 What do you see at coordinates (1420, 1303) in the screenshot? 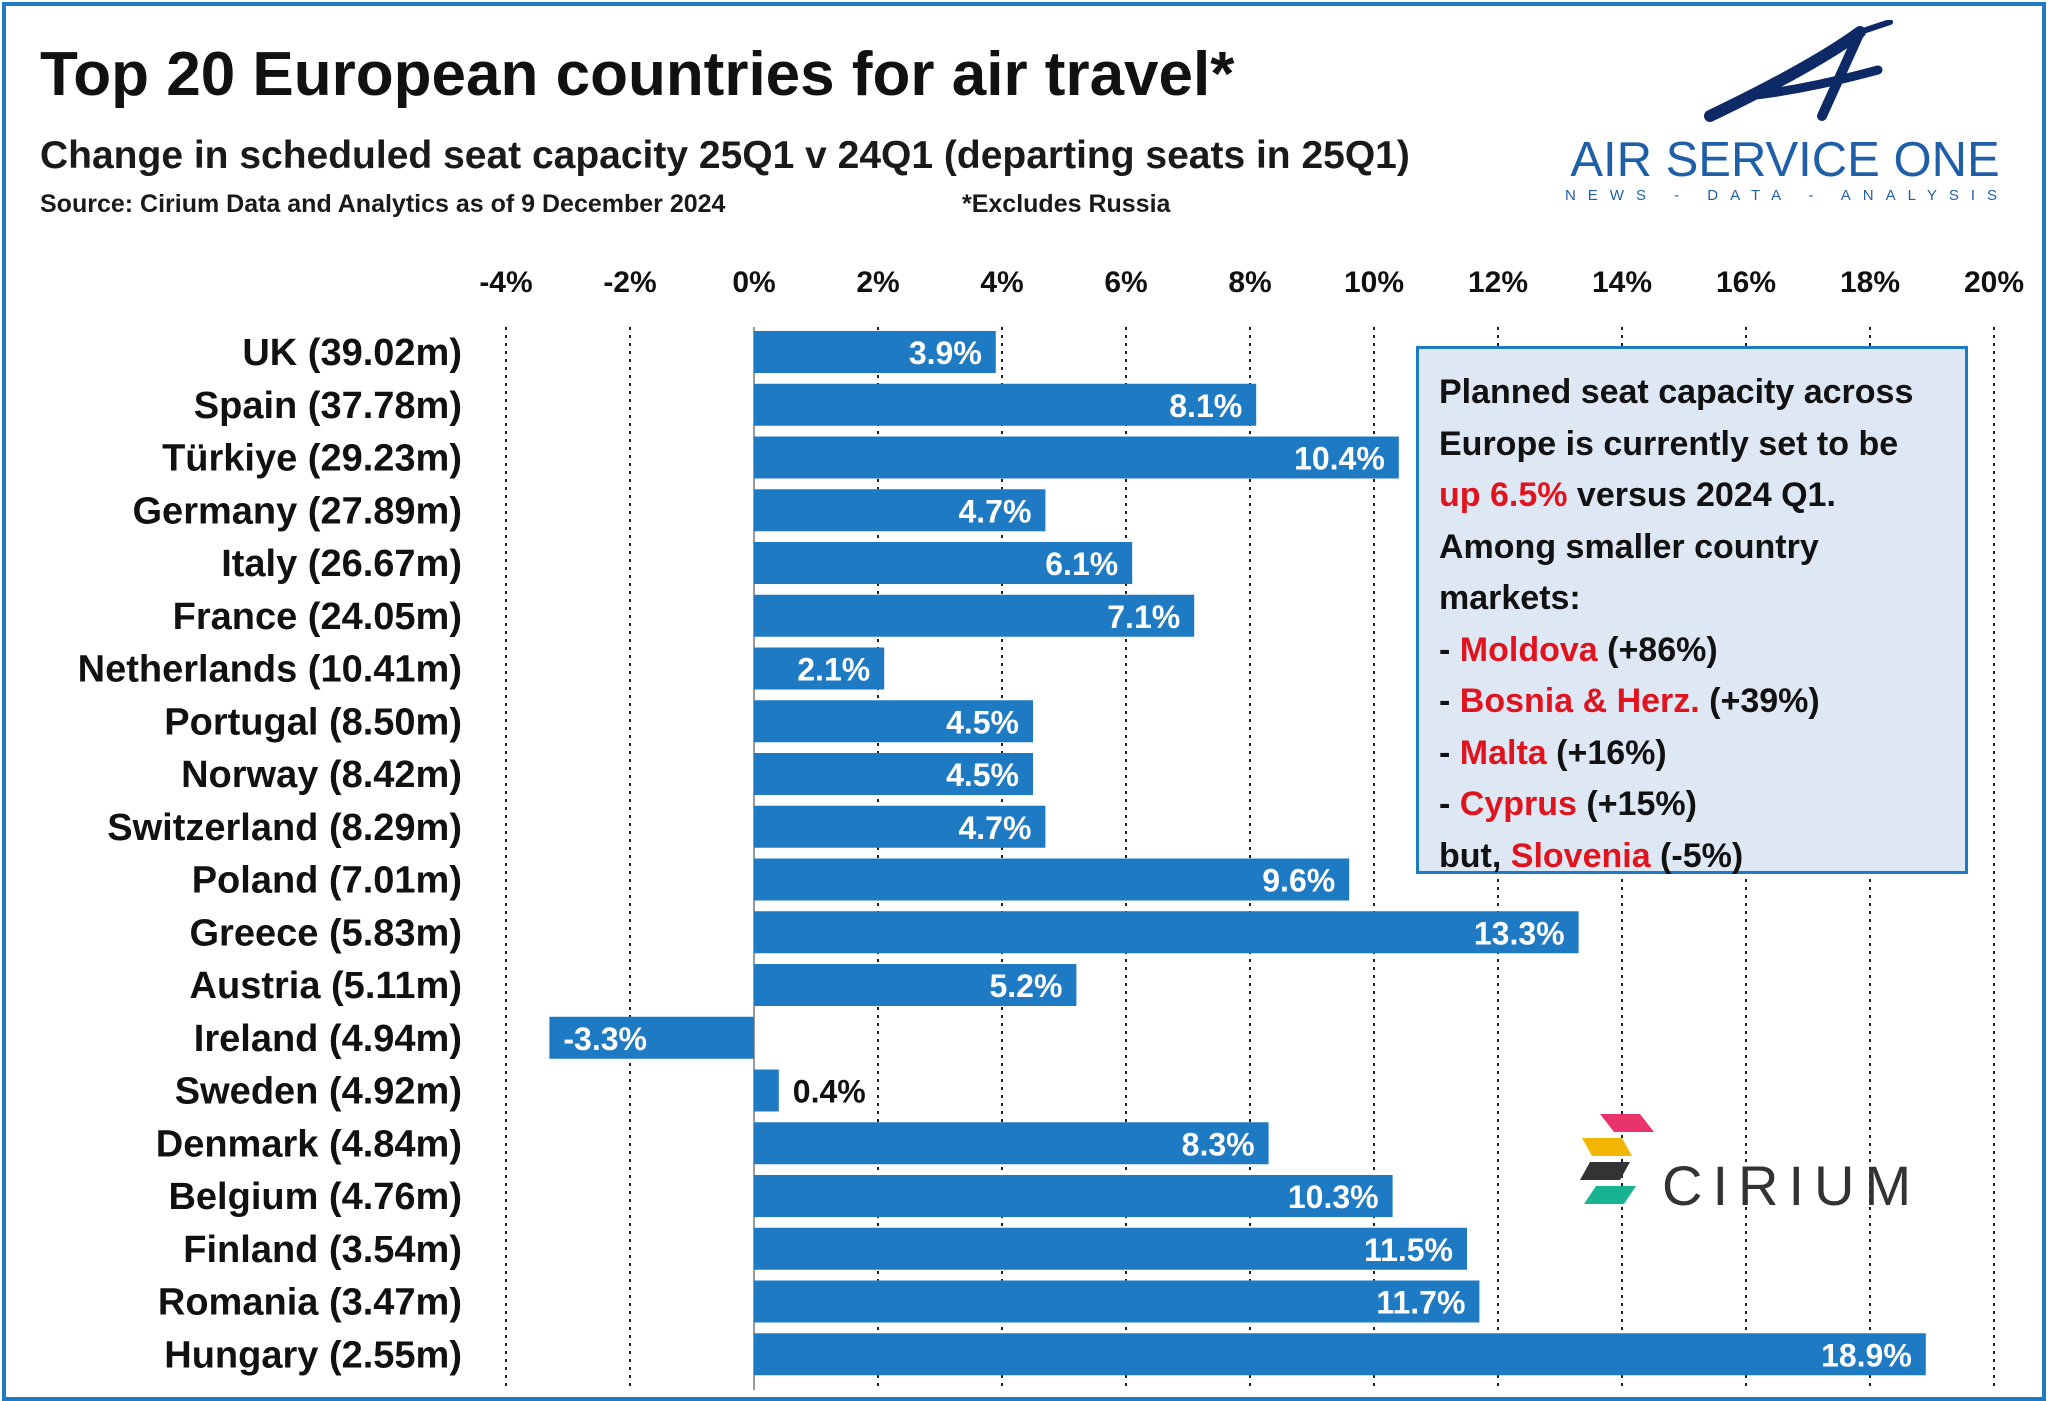
I see `data-label: 11.7%` at bounding box center [1420, 1303].